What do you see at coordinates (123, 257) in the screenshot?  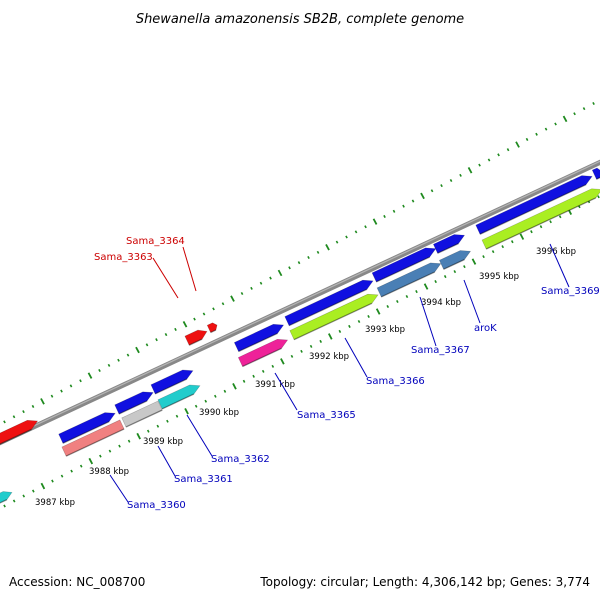 I see `gene-label-sama-3363: Sama_3363` at bounding box center [123, 257].